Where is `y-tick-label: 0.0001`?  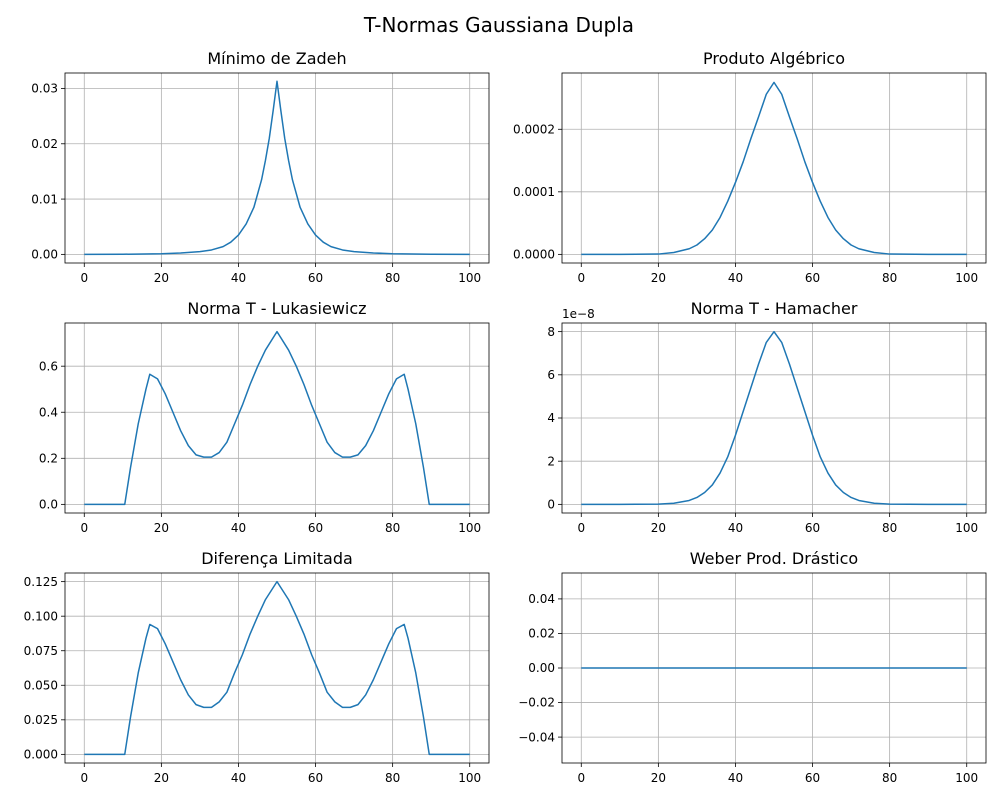
y-tick-label: 0.0001 is located at coordinates (534, 192).